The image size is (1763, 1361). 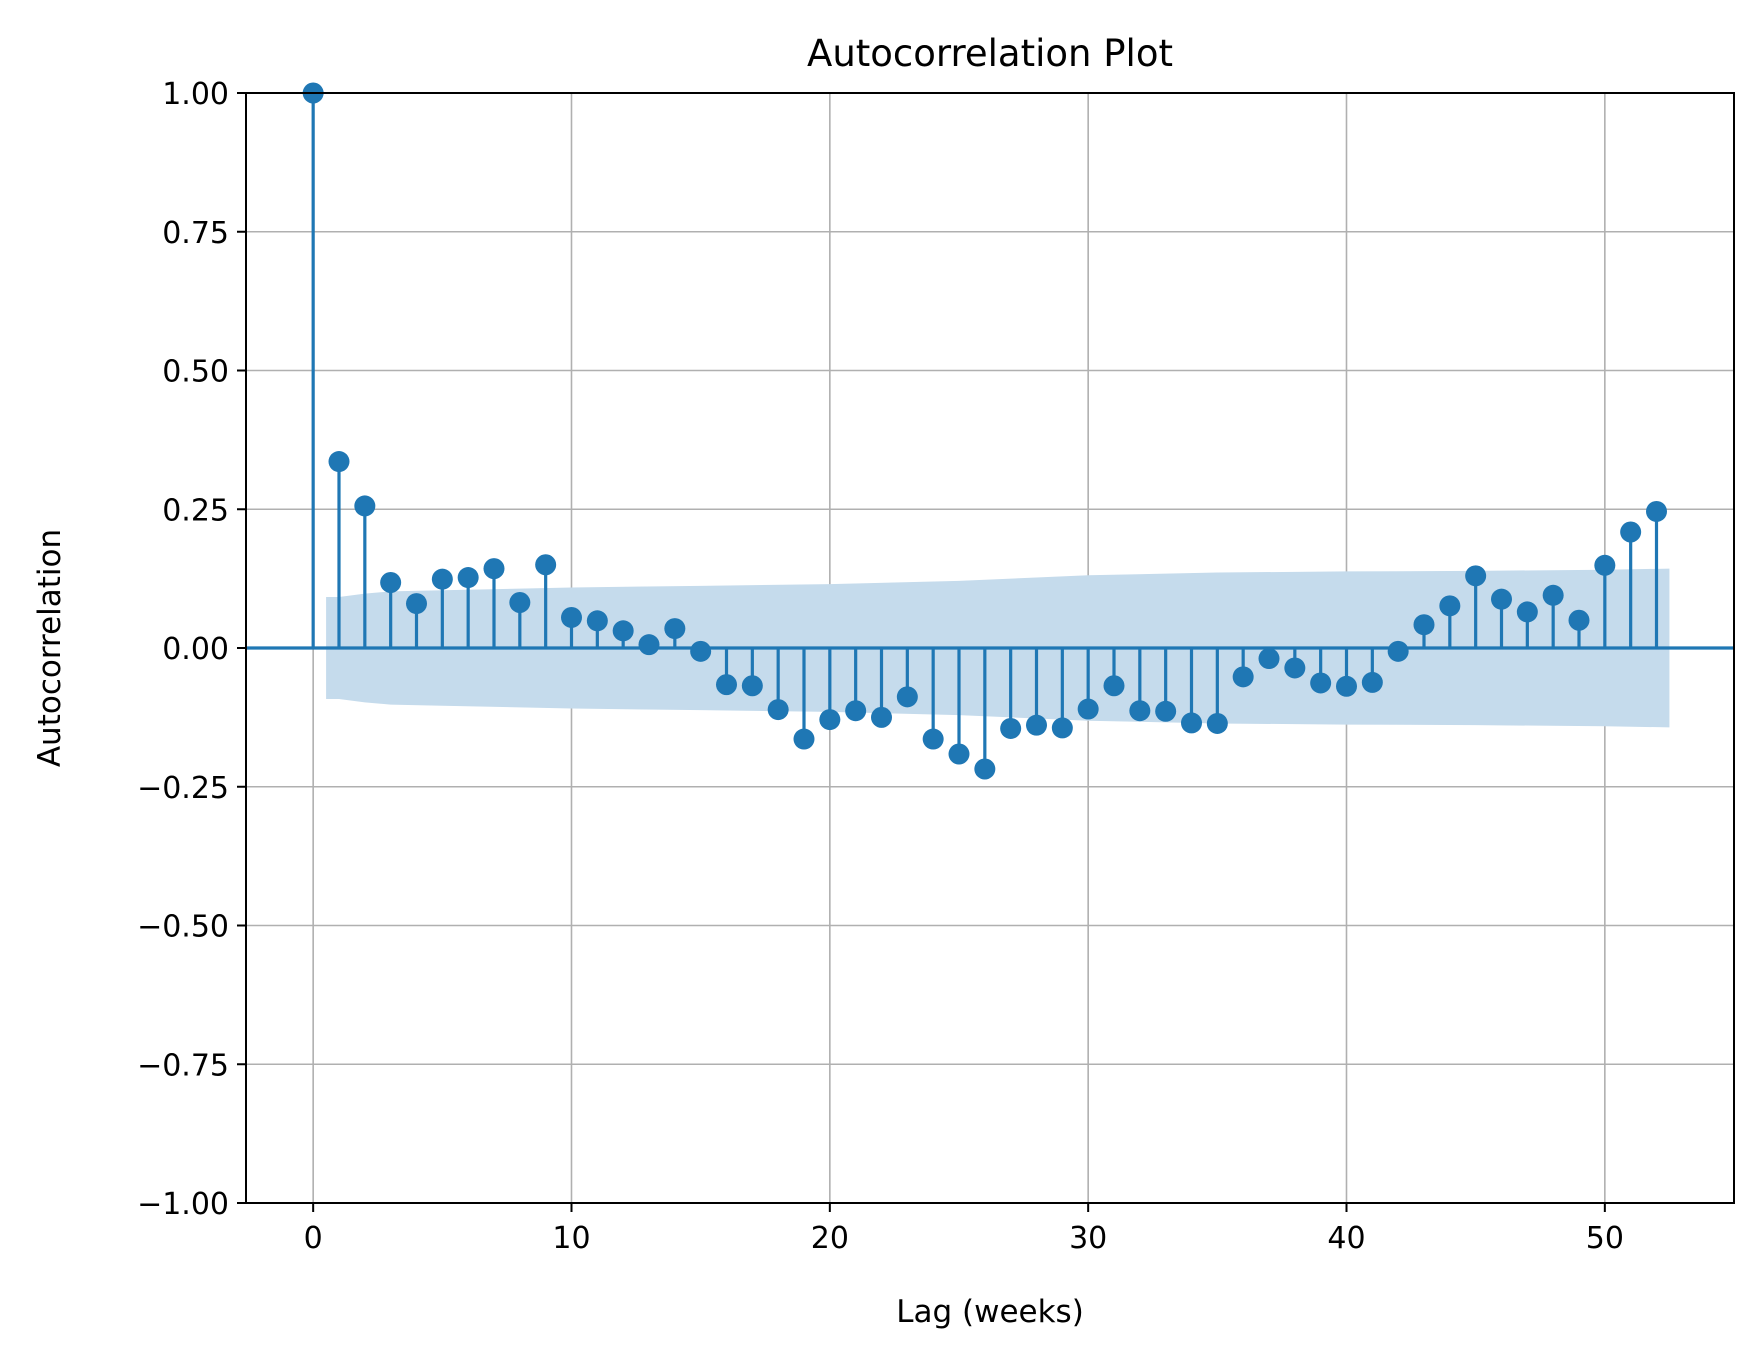 What do you see at coordinates (1088, 1238) in the screenshot?
I see `x-tick-label: 30` at bounding box center [1088, 1238].